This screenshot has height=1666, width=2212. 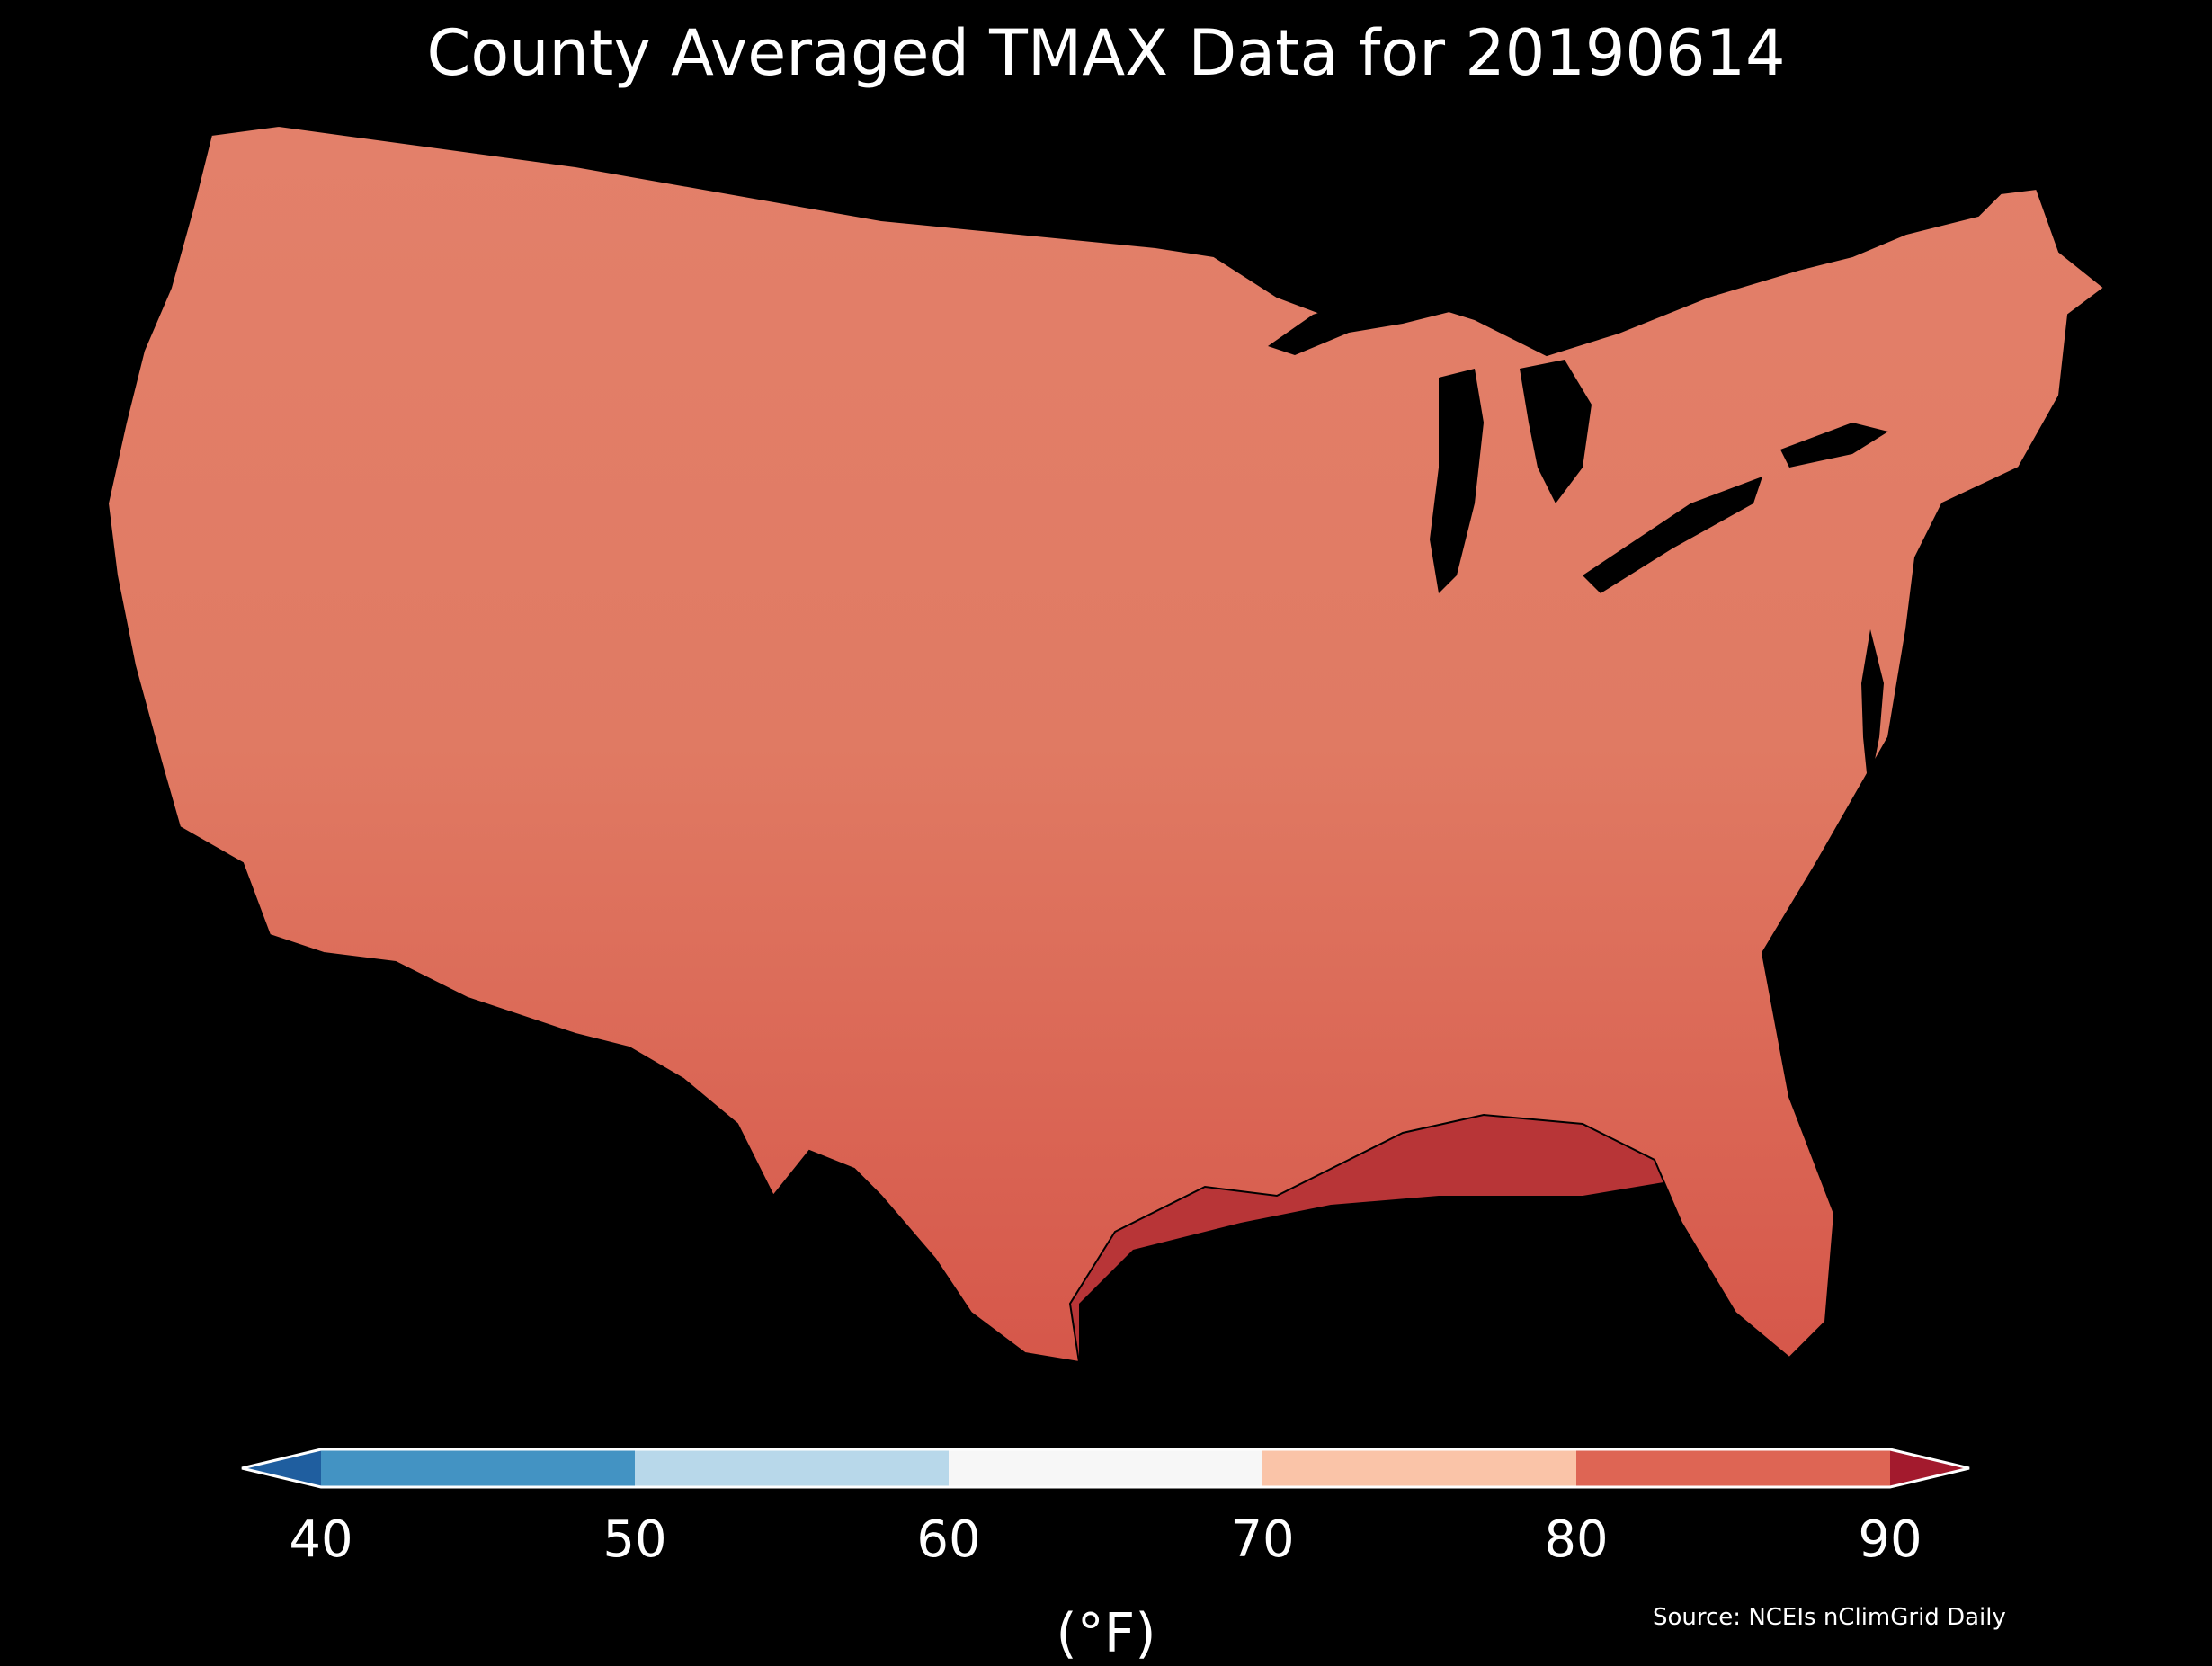 What do you see at coordinates (1556, 432) in the screenshot?
I see `lake-huron` at bounding box center [1556, 432].